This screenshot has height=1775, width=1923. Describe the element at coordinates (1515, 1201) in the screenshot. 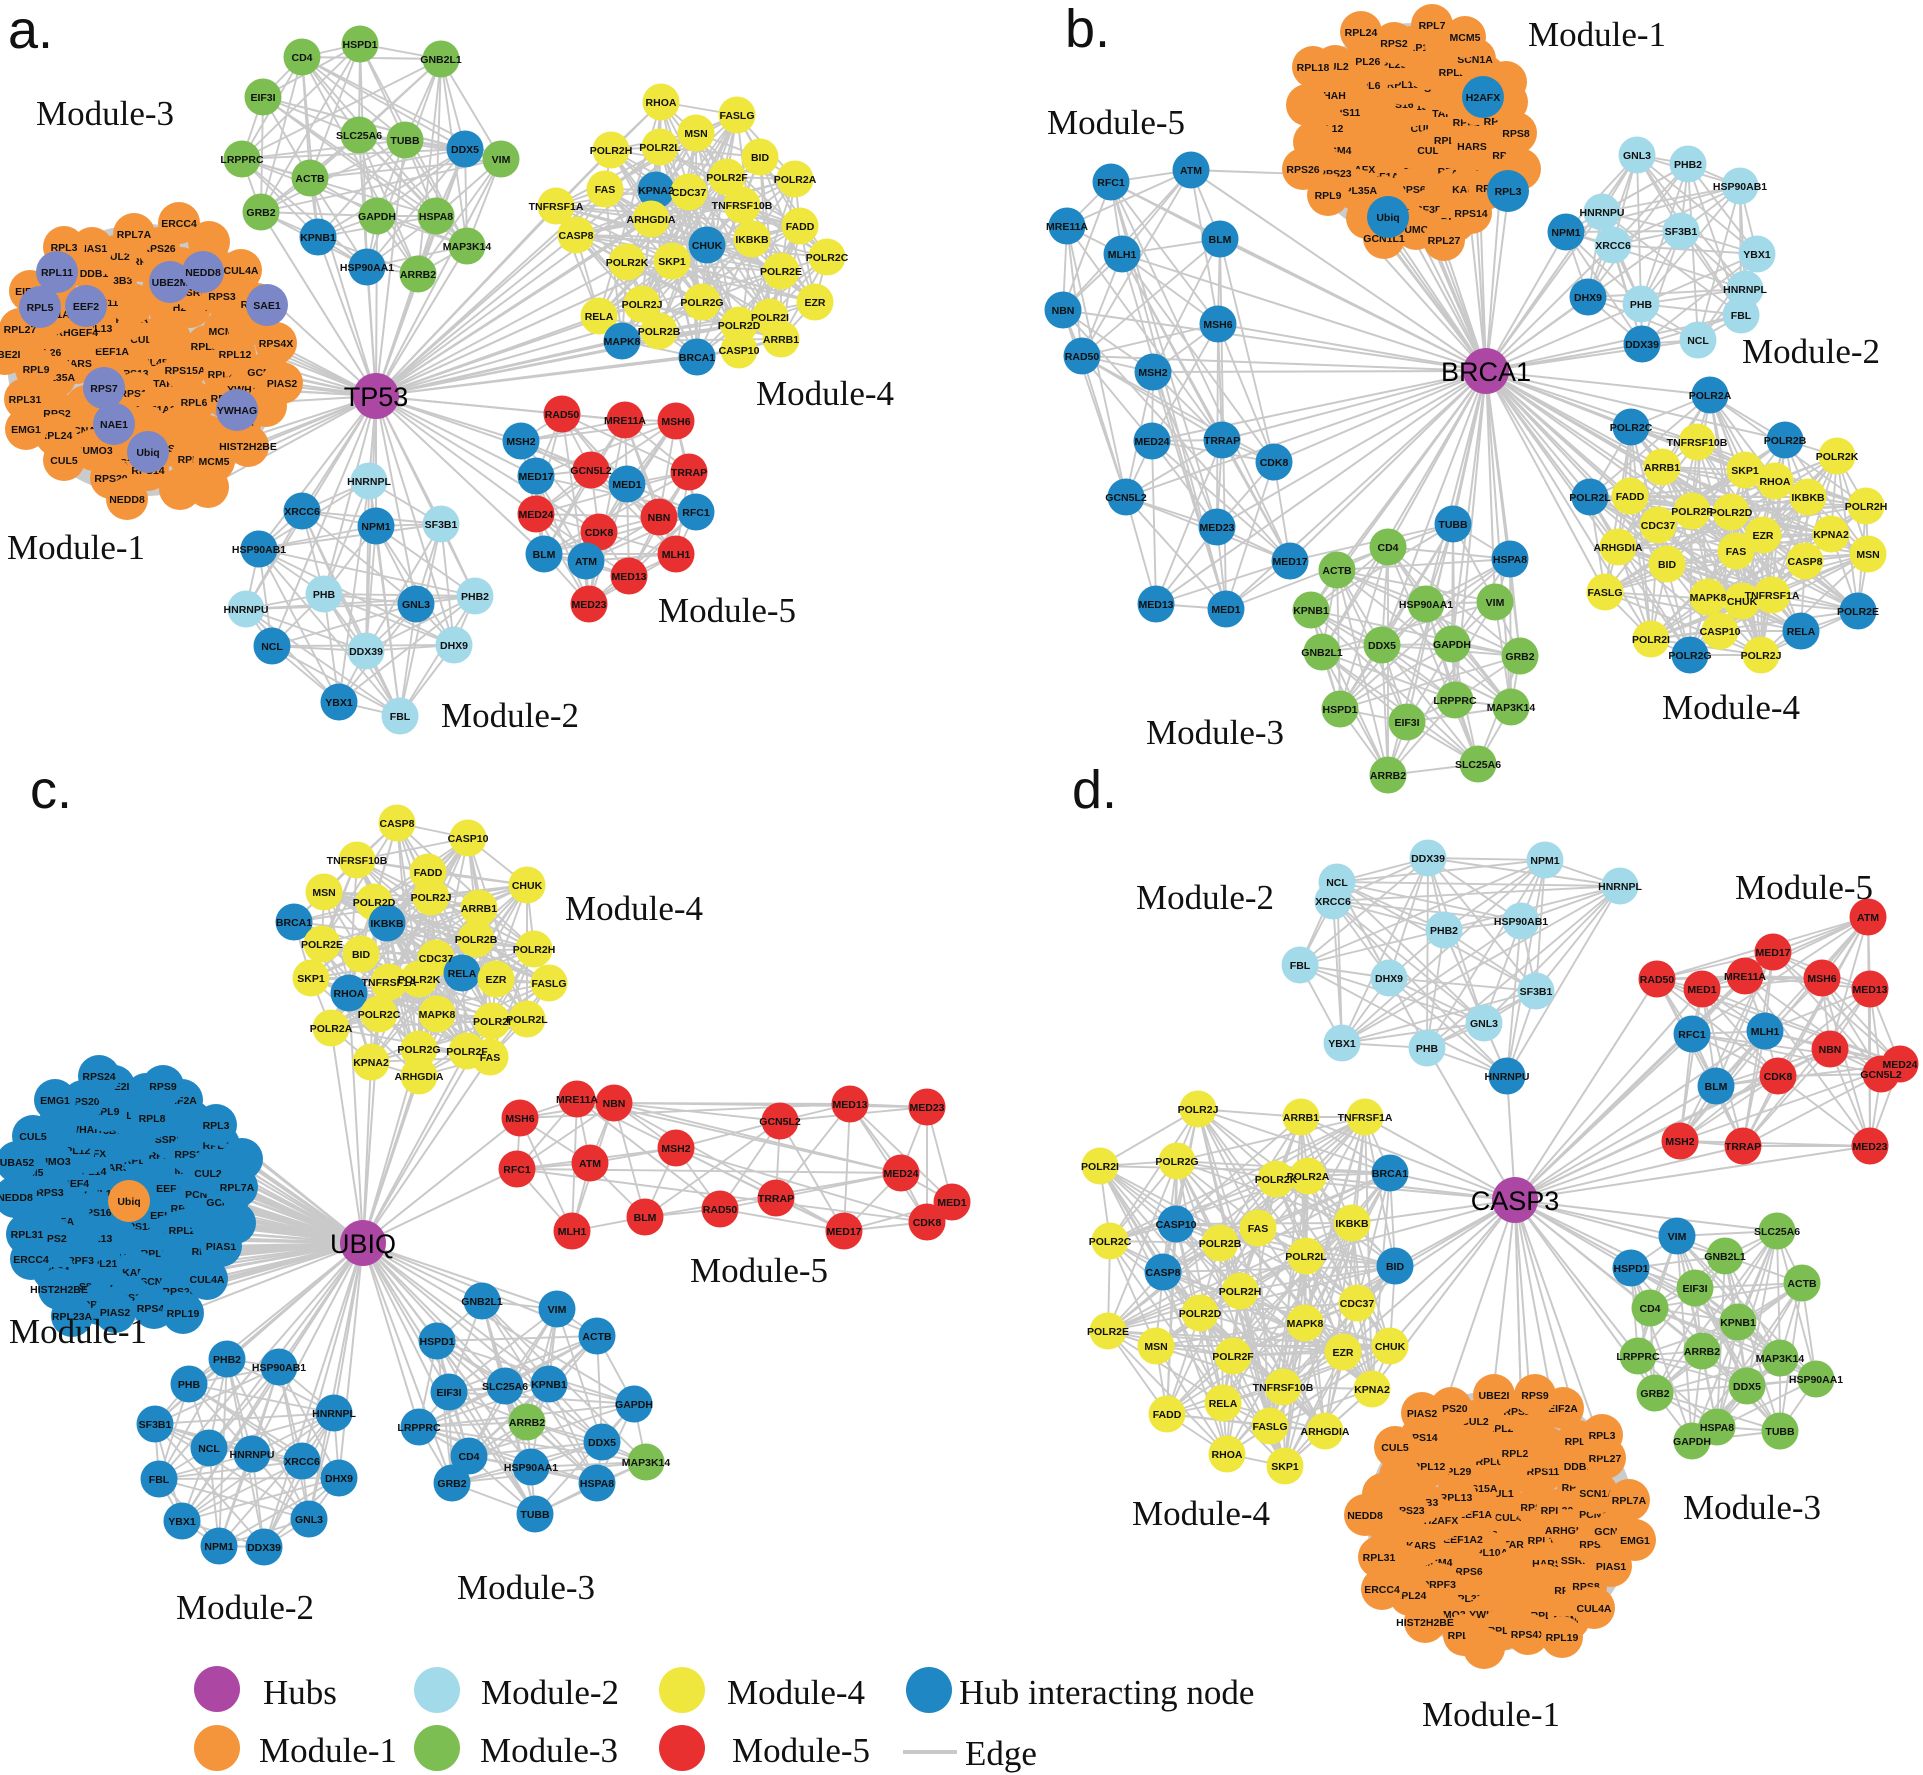

I see `svg-text: CASP3` at that location.